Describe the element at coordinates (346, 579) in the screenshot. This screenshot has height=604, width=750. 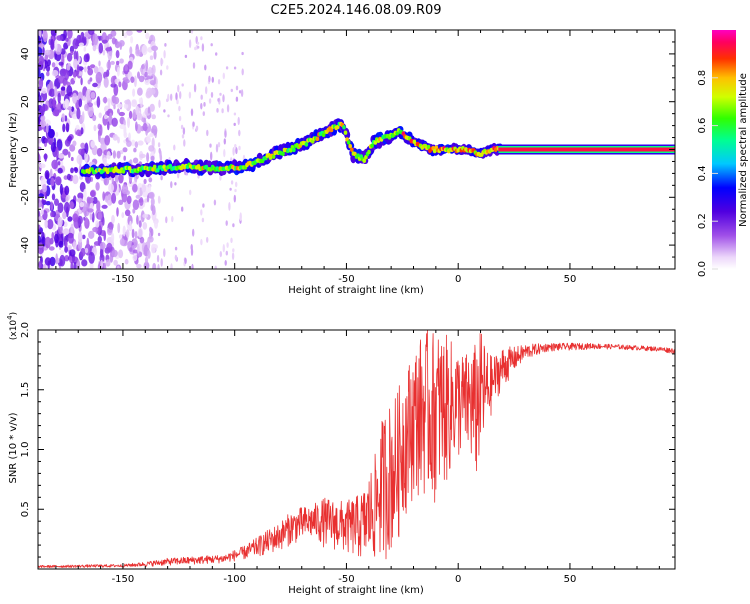
I see `bot-x-tick-label-2: -50` at that location.